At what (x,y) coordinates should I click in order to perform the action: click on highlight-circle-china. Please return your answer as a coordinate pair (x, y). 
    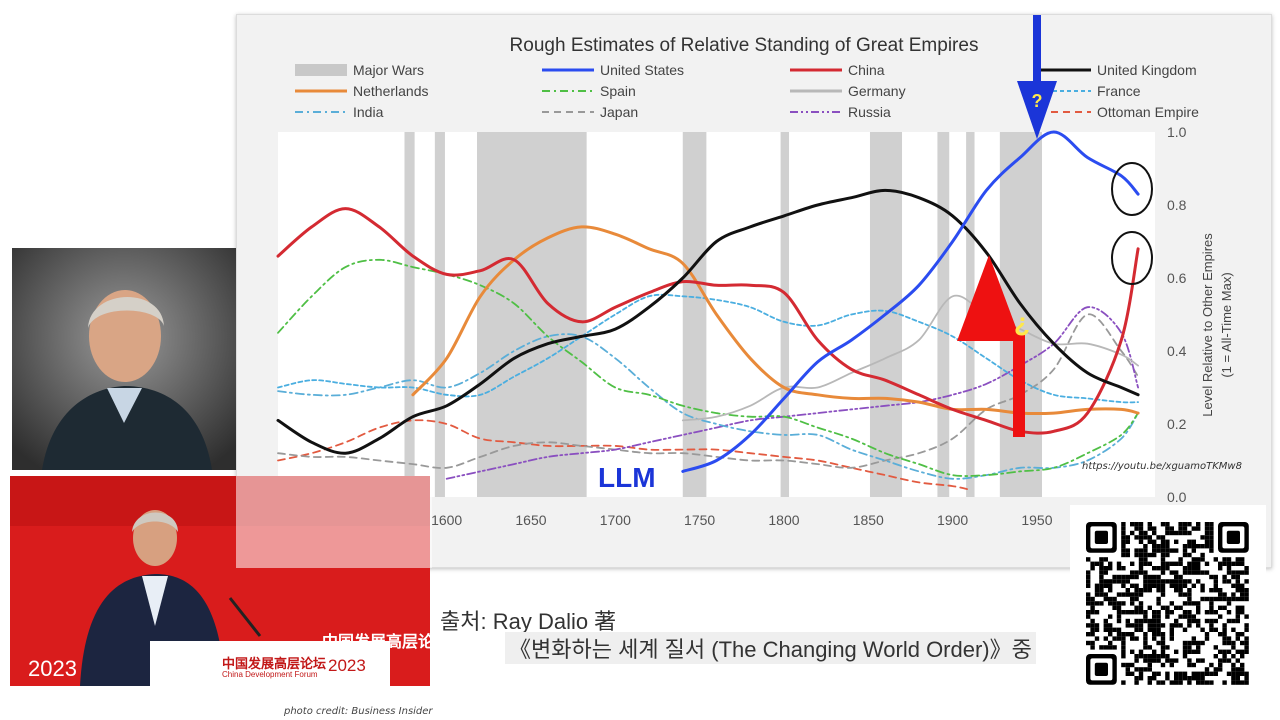
    Looking at the image, I should click on (1132, 258).